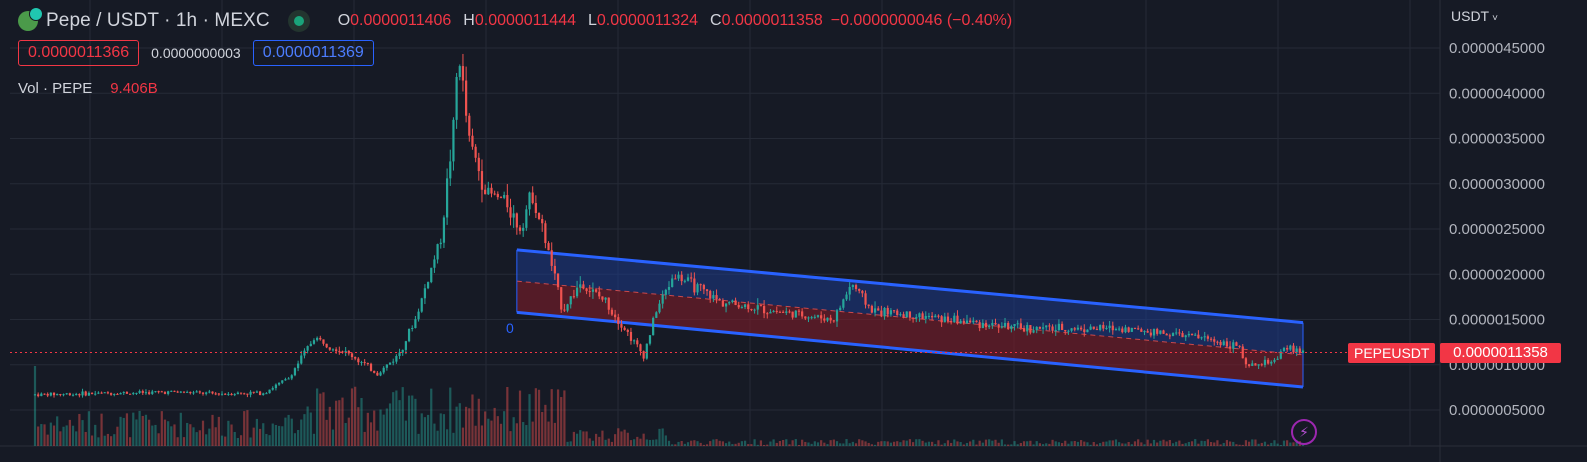 The width and height of the screenshot is (1587, 462). I want to click on volume-label: Vol · PEPE, so click(55, 88).